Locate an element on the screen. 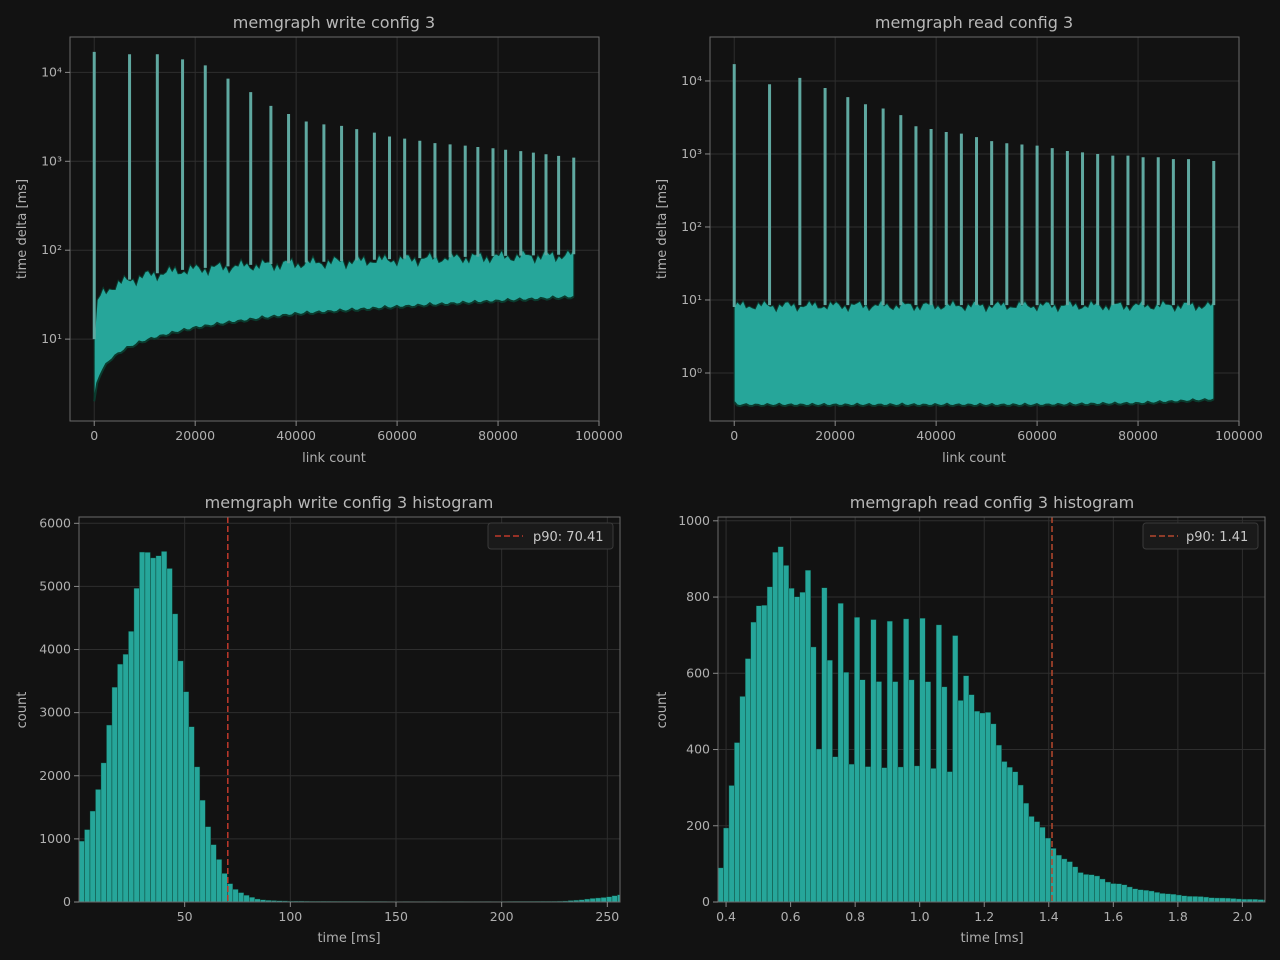 This screenshot has width=1280, height=960. series-read is located at coordinates (974, 236).